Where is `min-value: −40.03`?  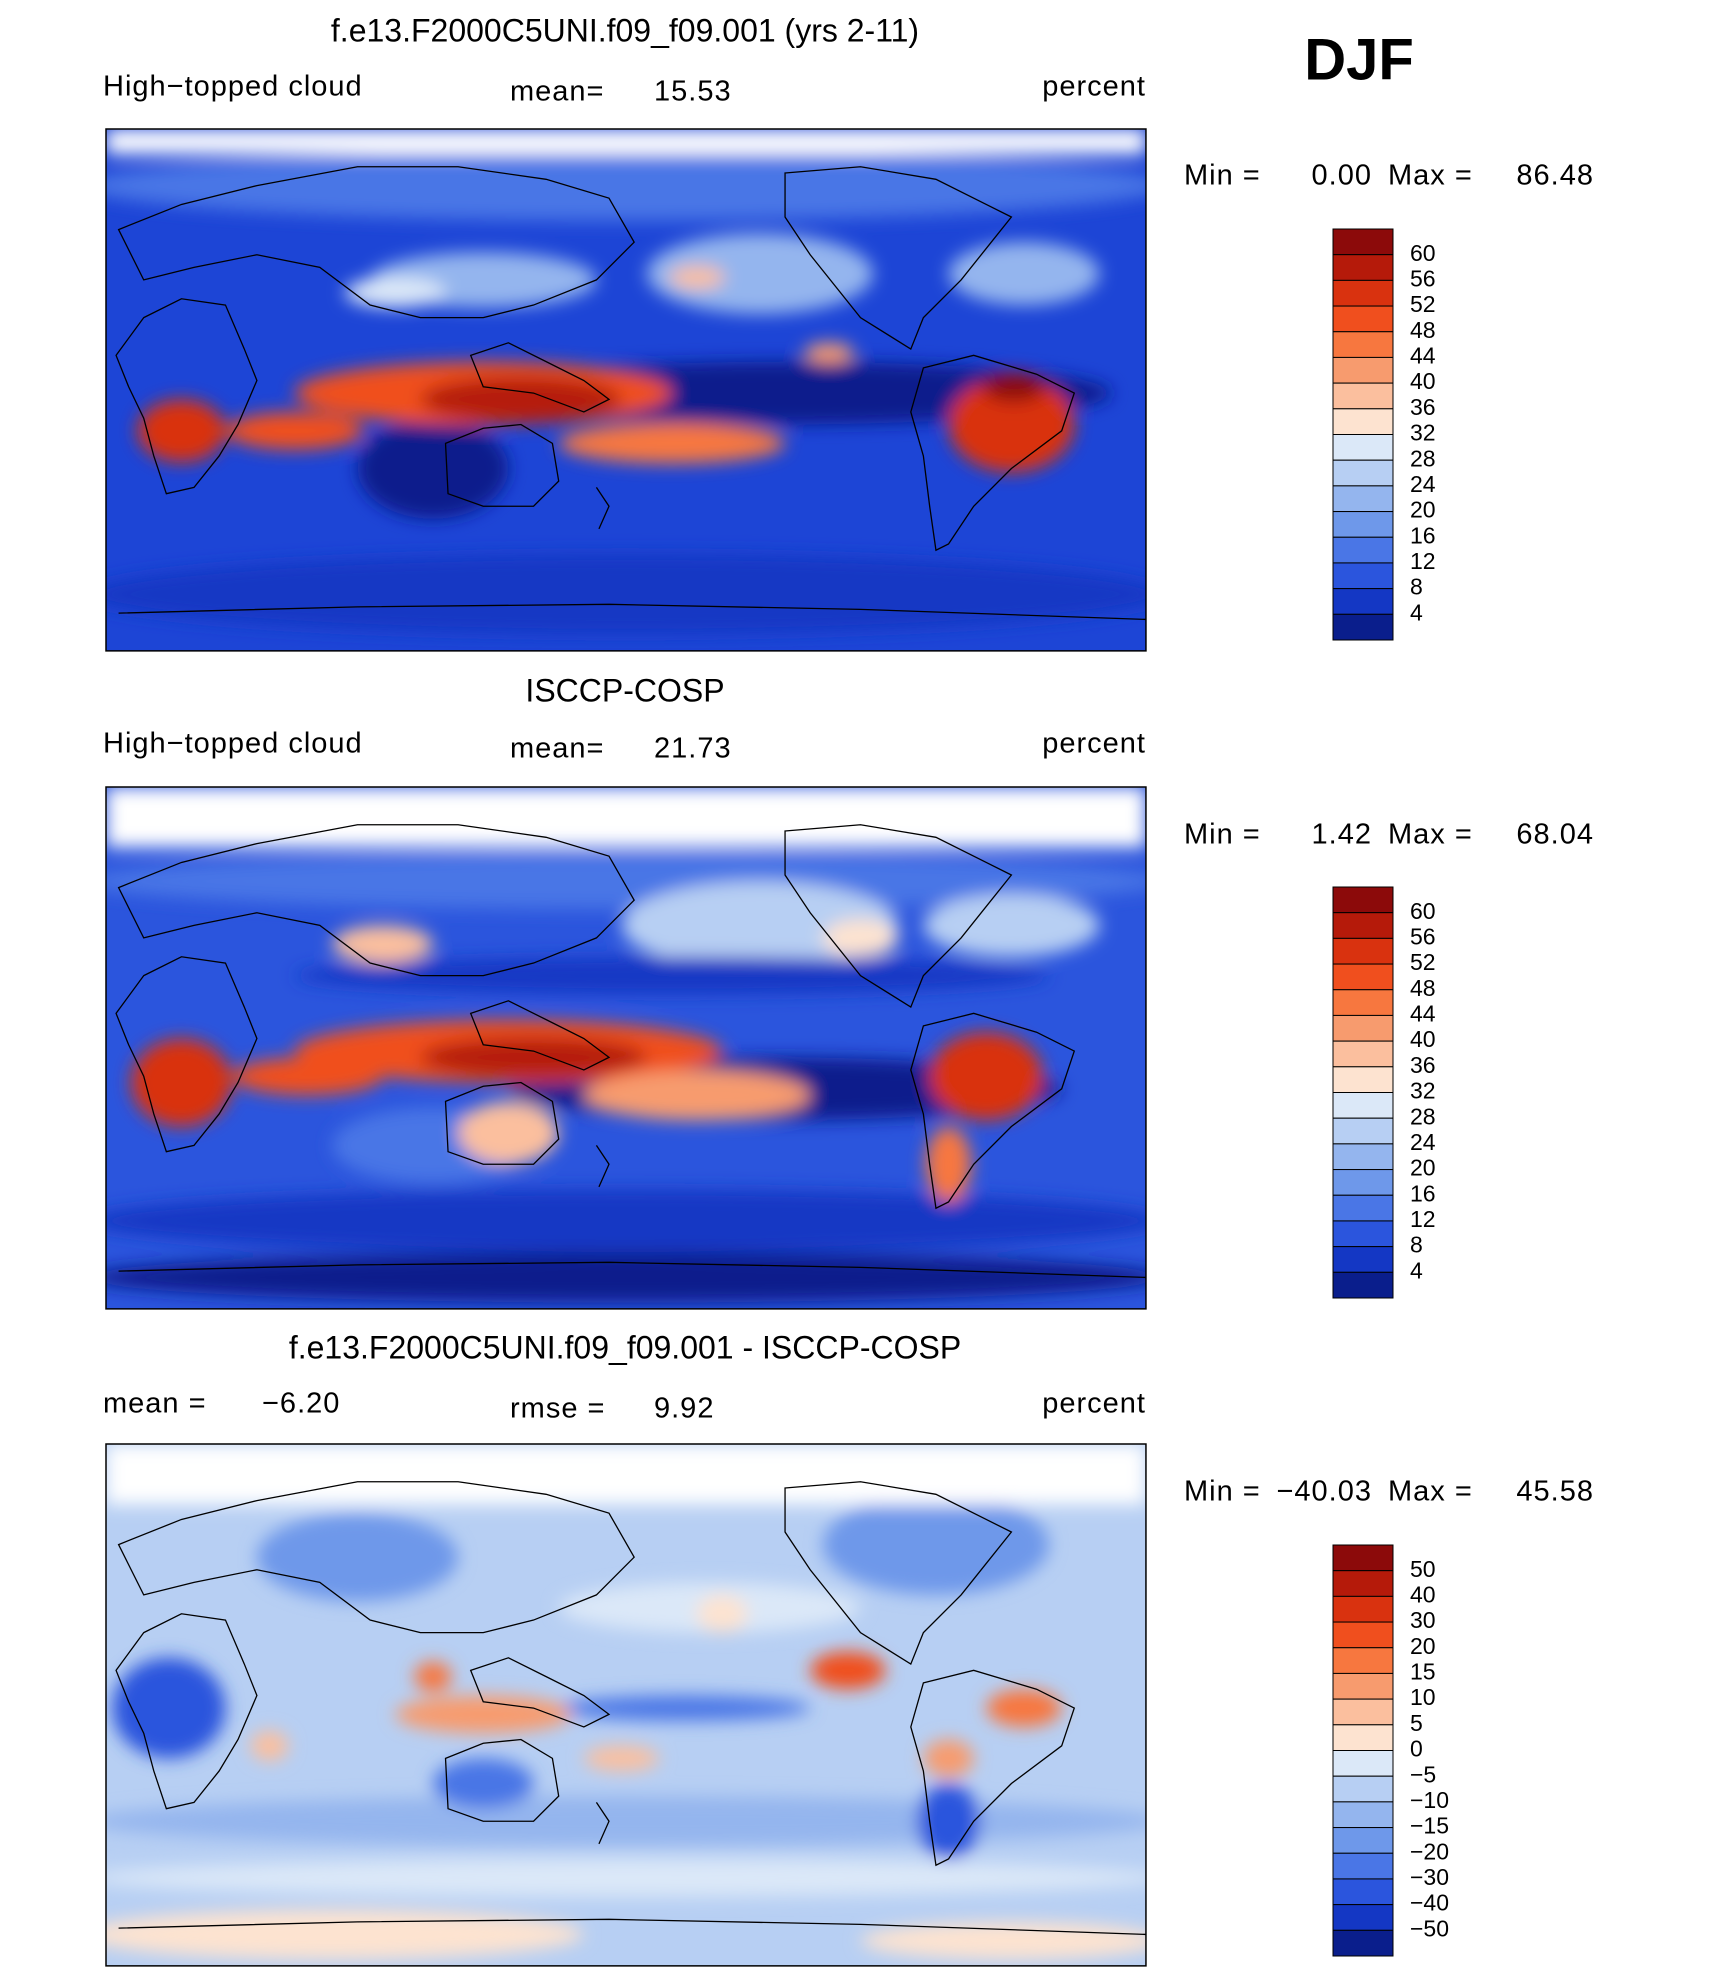 min-value: −40.03 is located at coordinates (1324, 1492).